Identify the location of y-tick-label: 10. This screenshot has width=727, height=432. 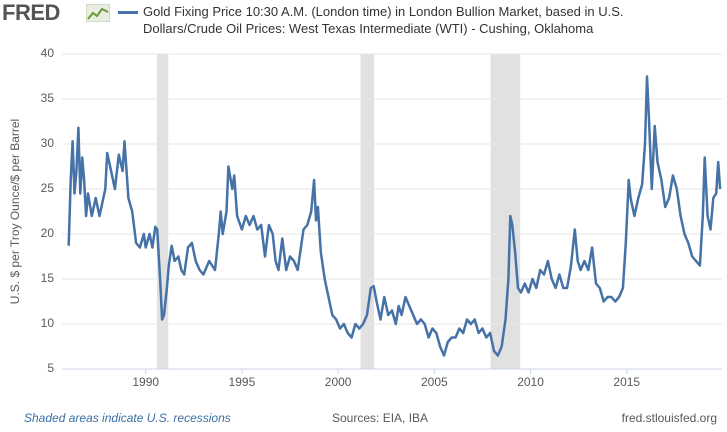
(48, 323).